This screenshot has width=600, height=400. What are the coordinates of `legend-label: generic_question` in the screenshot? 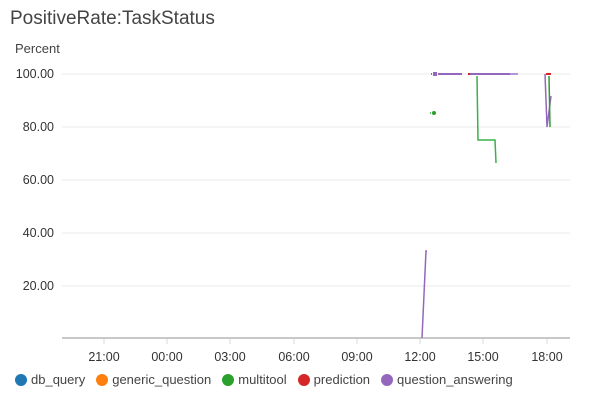 It's located at (162, 379).